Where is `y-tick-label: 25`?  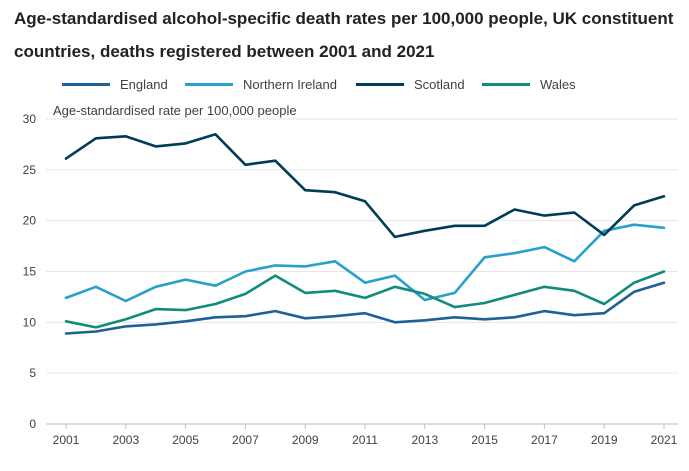 y-tick-label: 25 is located at coordinates (30, 170).